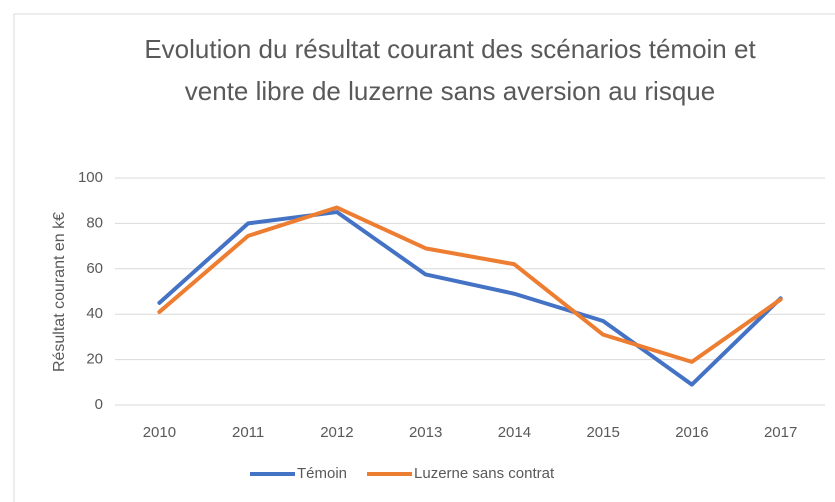  Describe the element at coordinates (780, 432) in the screenshot. I see `x-tick-label: 2017` at that location.